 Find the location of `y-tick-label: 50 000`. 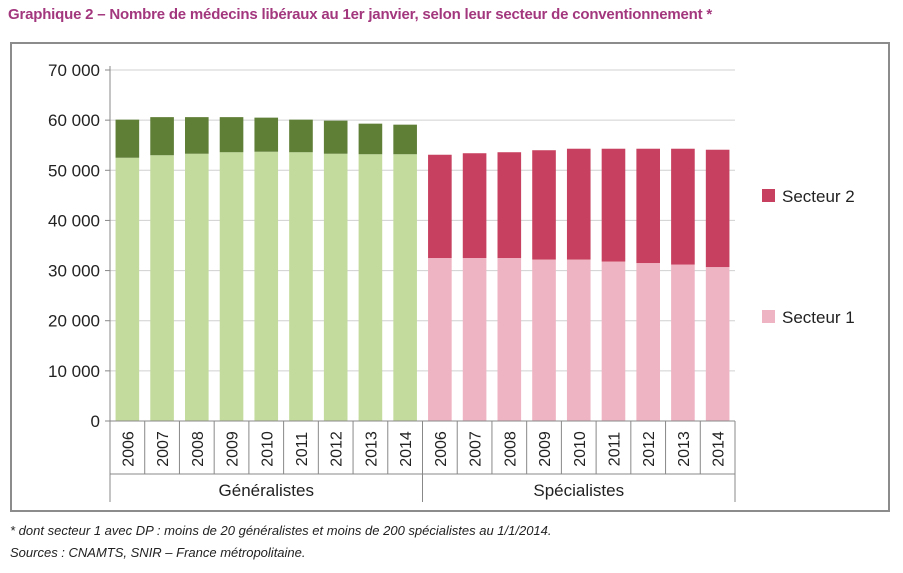

y-tick-label: 50 000 is located at coordinates (74, 170).